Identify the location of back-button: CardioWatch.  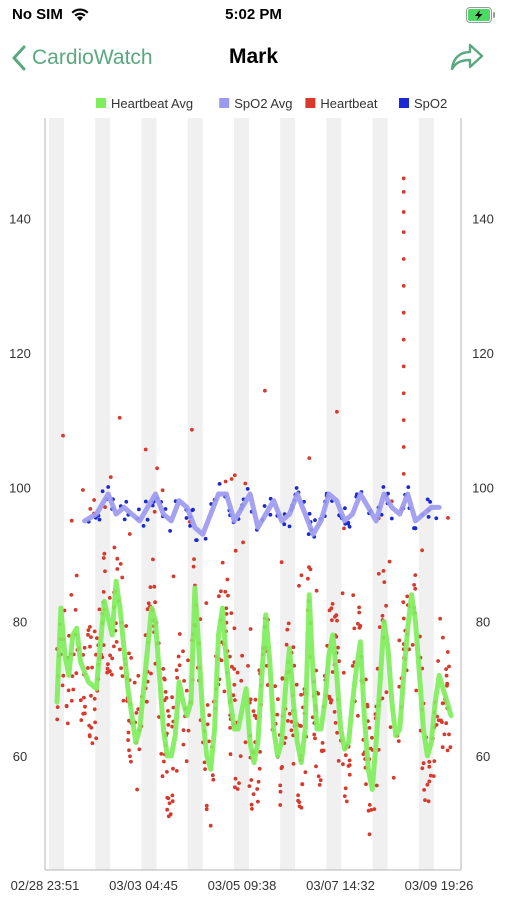
(82, 58).